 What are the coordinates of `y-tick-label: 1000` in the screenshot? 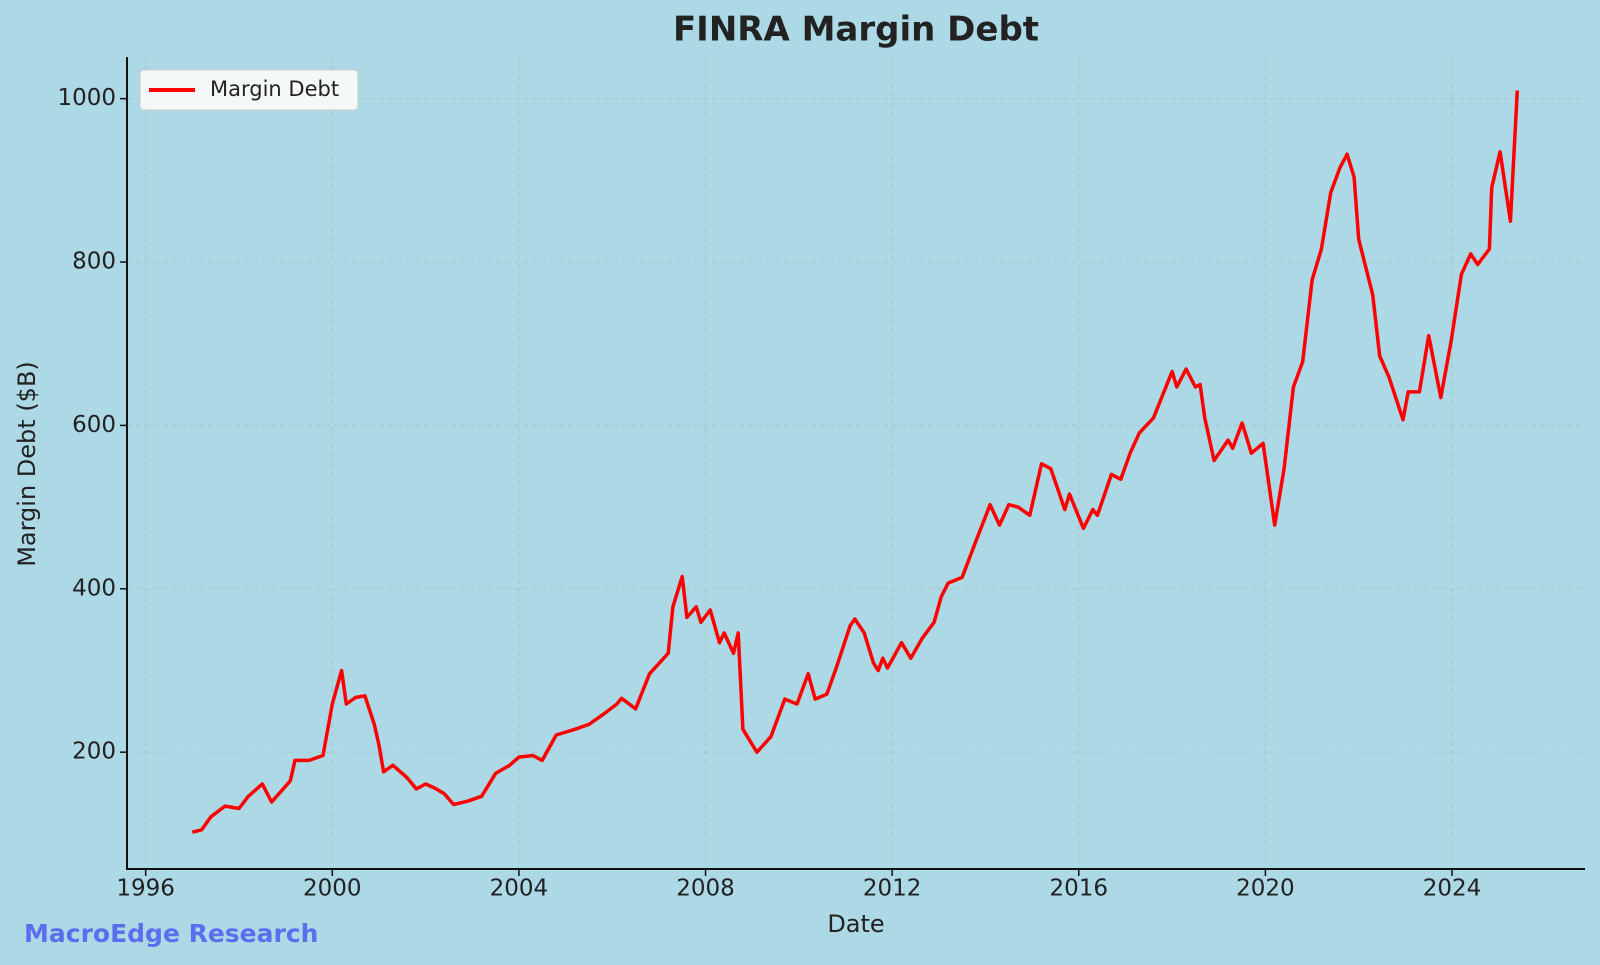 It's located at (86, 98).